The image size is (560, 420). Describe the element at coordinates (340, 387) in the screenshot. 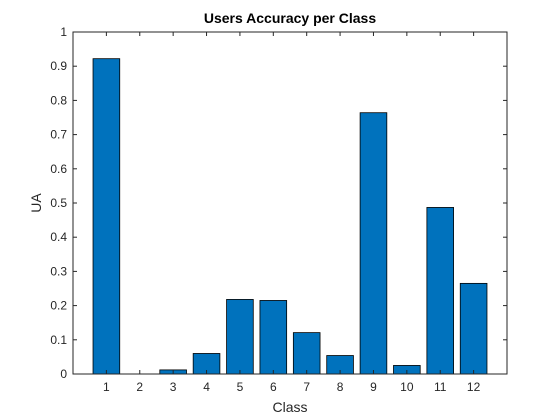

I see `x-tick-label: 8` at that location.